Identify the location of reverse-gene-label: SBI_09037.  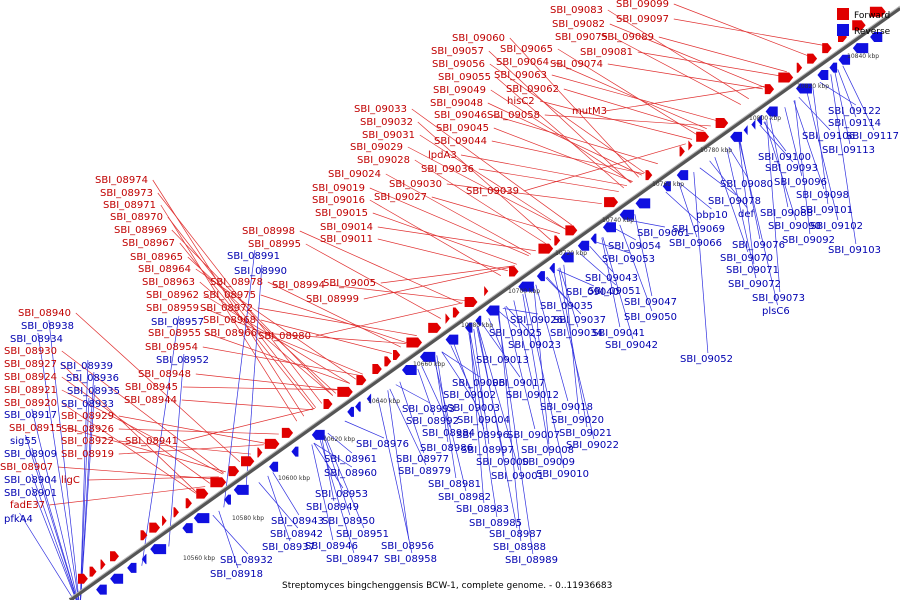
(579, 320).